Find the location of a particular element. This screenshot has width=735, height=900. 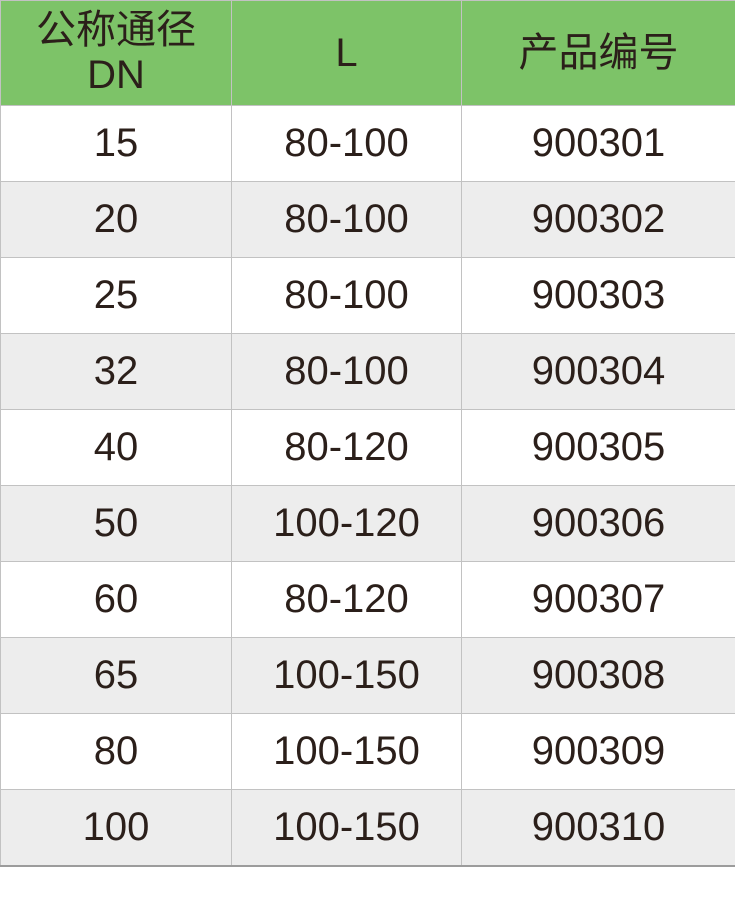

table-row: 32 80-100 900304 is located at coordinates (367, 371).